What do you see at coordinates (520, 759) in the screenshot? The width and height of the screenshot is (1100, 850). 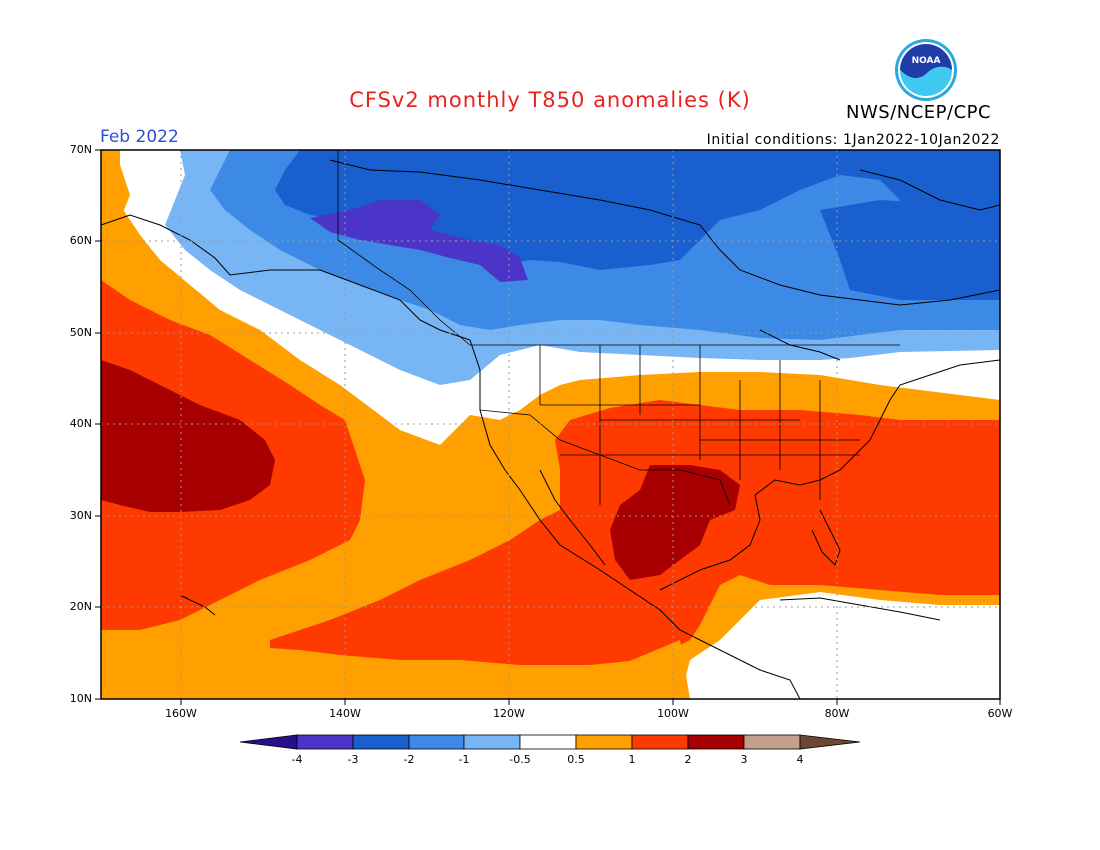 I see `colorbar-label: -0.5` at bounding box center [520, 759].